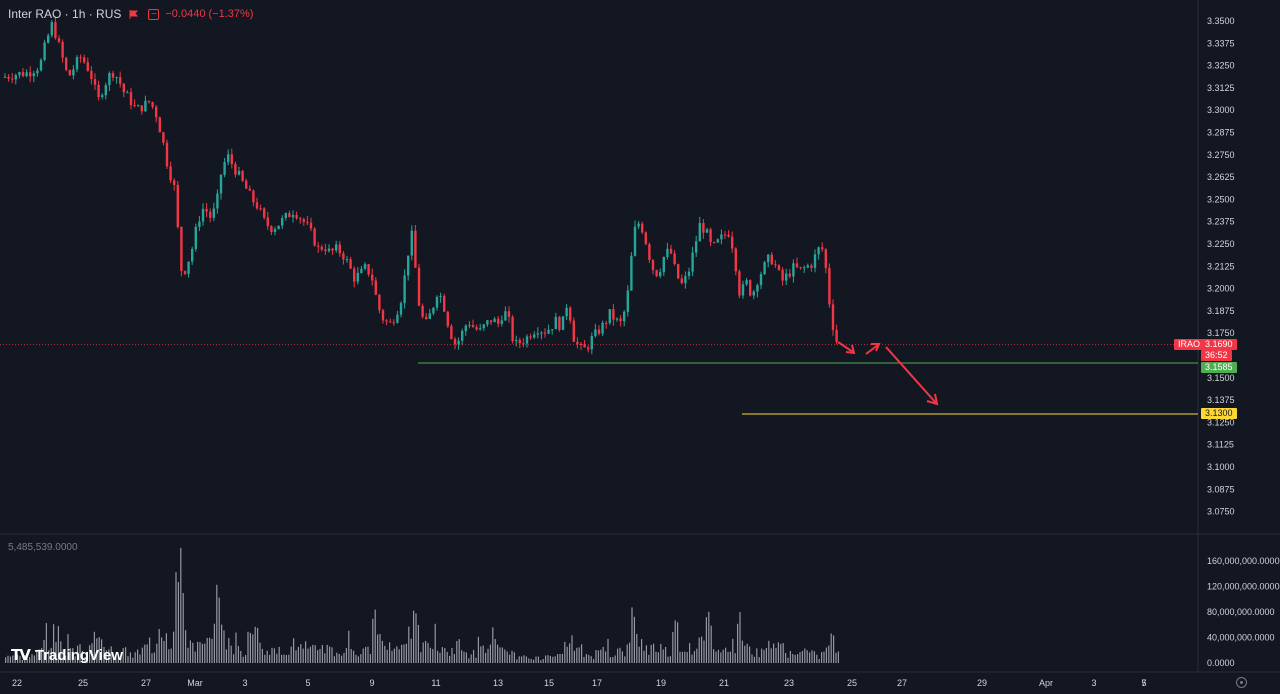  I want to click on last-price-tag: 3.1690, so click(1219, 344).